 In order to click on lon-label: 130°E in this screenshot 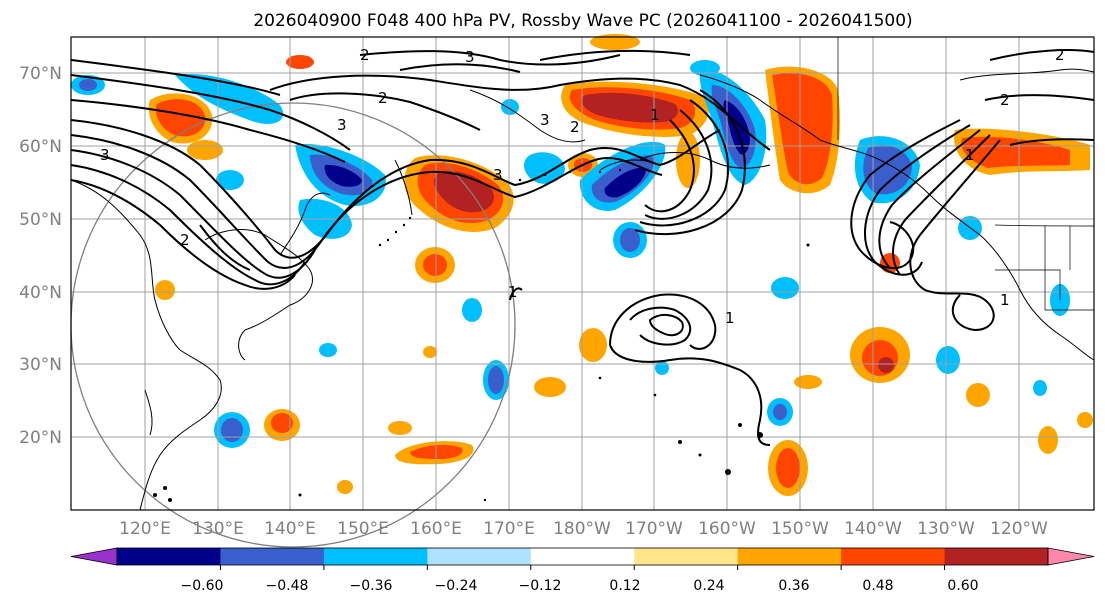, I will do `click(218, 529)`.